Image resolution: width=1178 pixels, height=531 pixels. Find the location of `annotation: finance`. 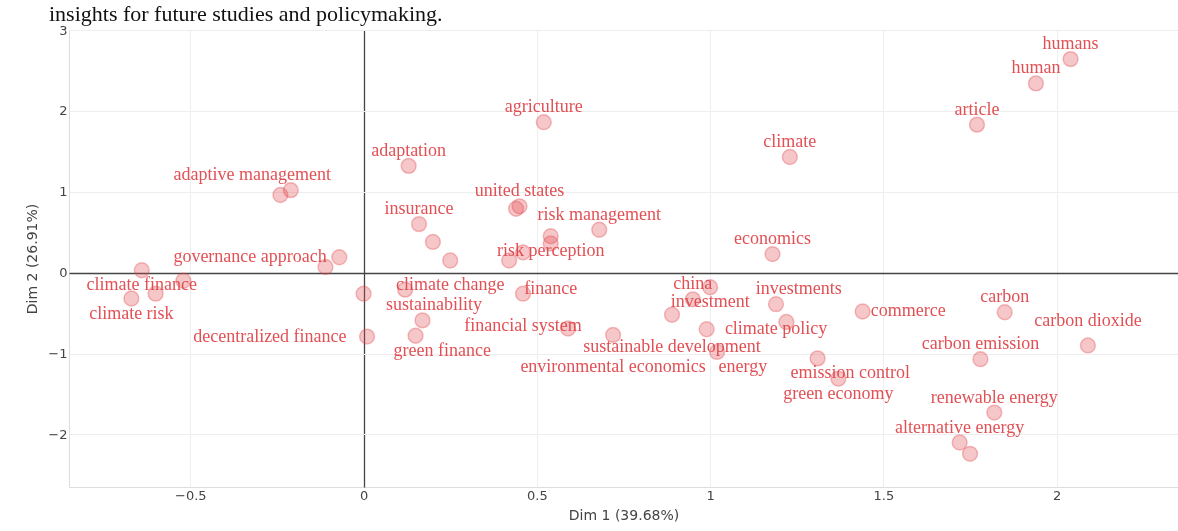

annotation: finance is located at coordinates (551, 287).